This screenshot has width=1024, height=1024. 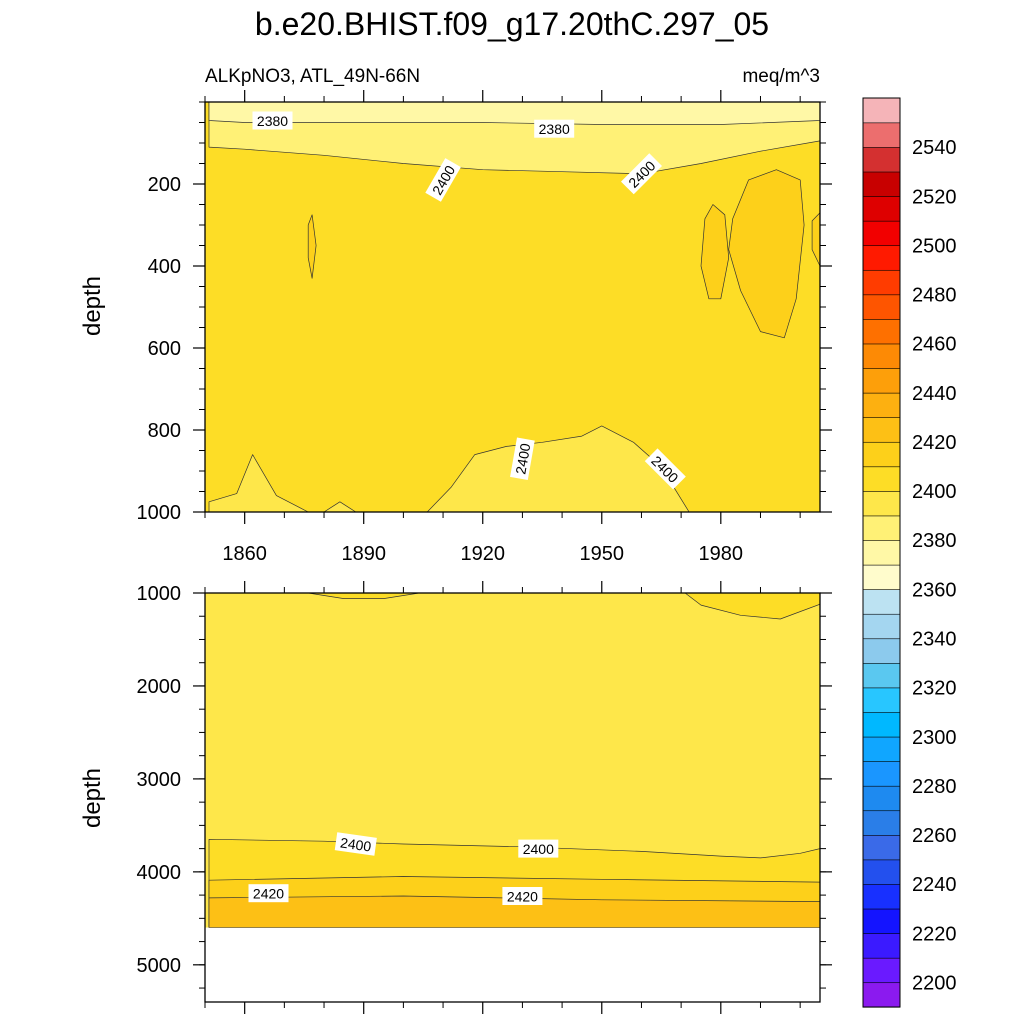 What do you see at coordinates (934, 738) in the screenshot?
I see `colorbar-tick-label: 2300` at bounding box center [934, 738].